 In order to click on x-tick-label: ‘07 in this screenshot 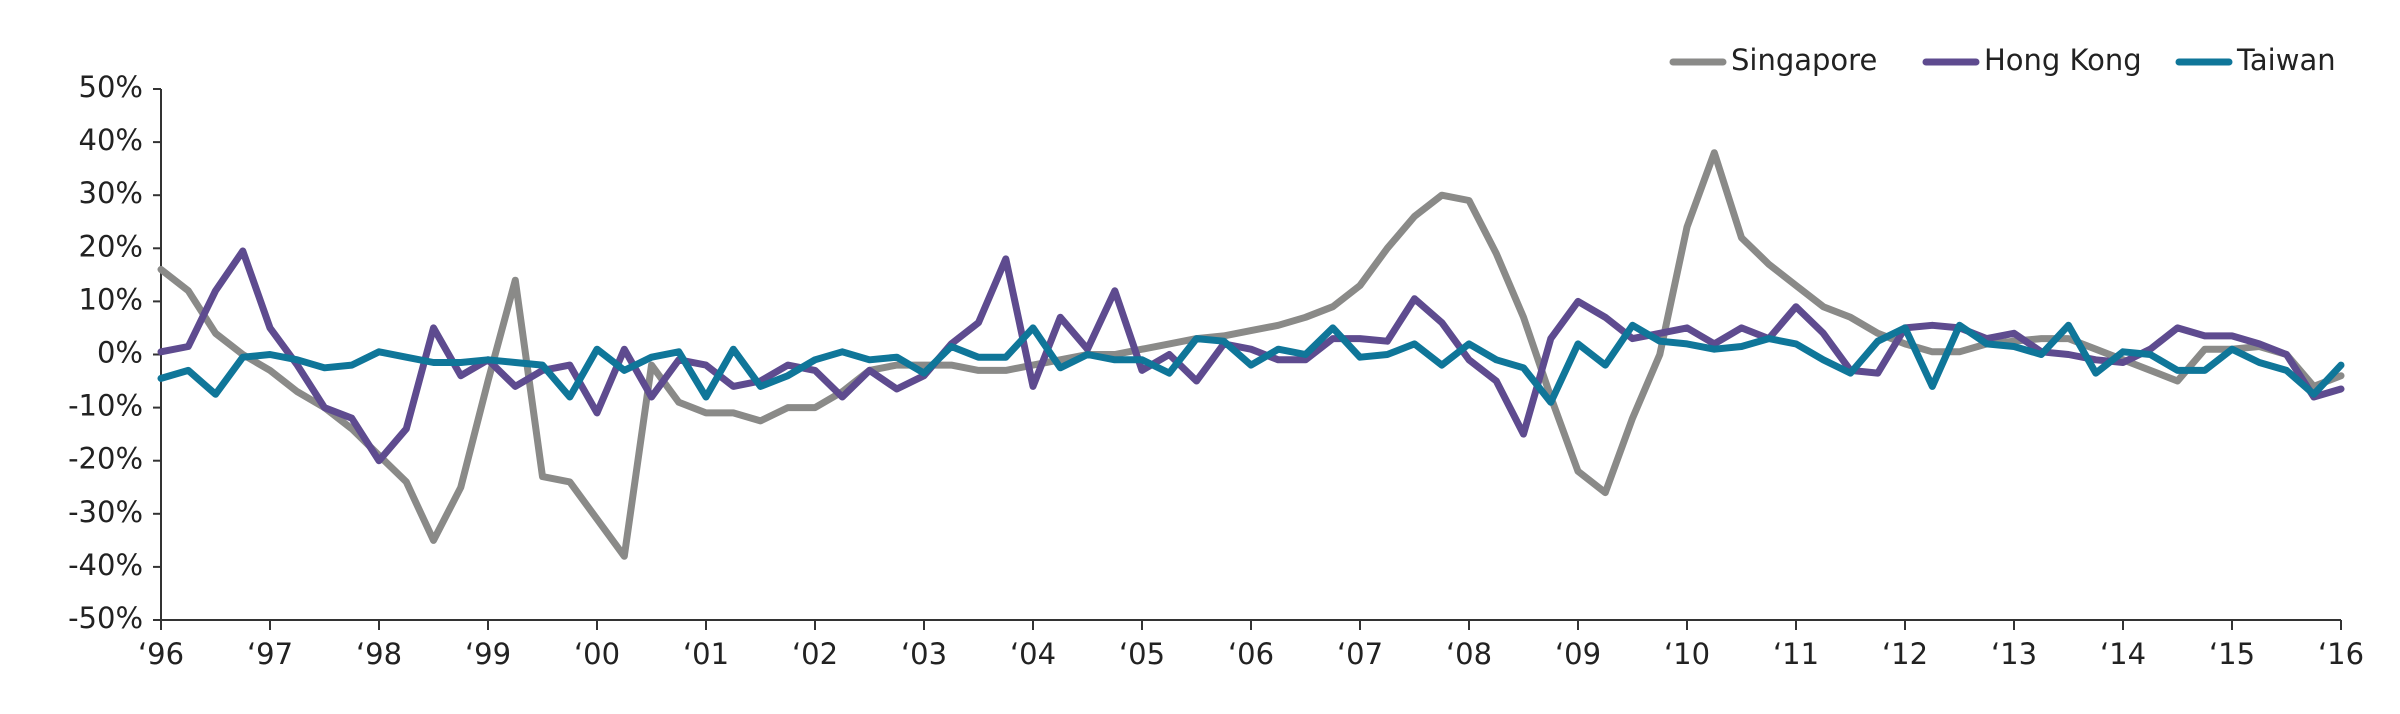, I will do `click(1360, 654)`.